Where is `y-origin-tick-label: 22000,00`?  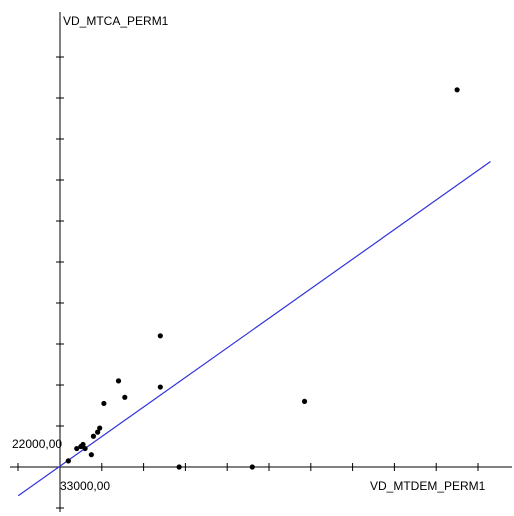 y-origin-tick-label: 22000,00 is located at coordinates (37, 444).